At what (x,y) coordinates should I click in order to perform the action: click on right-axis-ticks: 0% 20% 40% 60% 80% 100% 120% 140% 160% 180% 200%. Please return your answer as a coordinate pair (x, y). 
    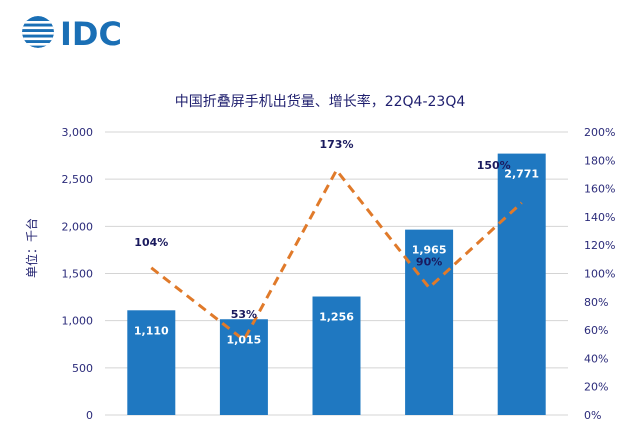
    Looking at the image, I should click on (599, 274).